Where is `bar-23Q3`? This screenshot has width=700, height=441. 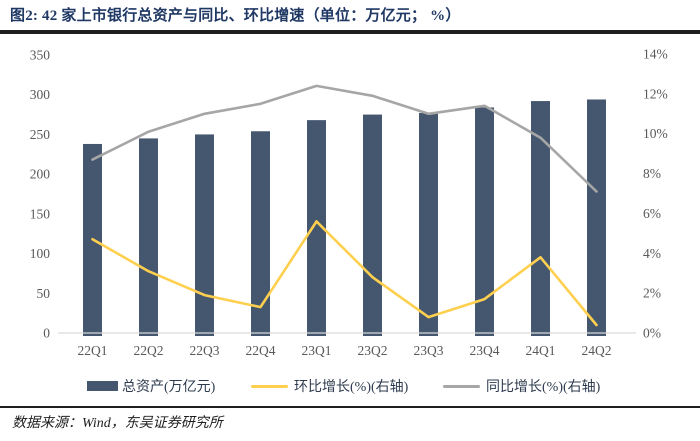
bar-23Q3 is located at coordinates (428, 224).